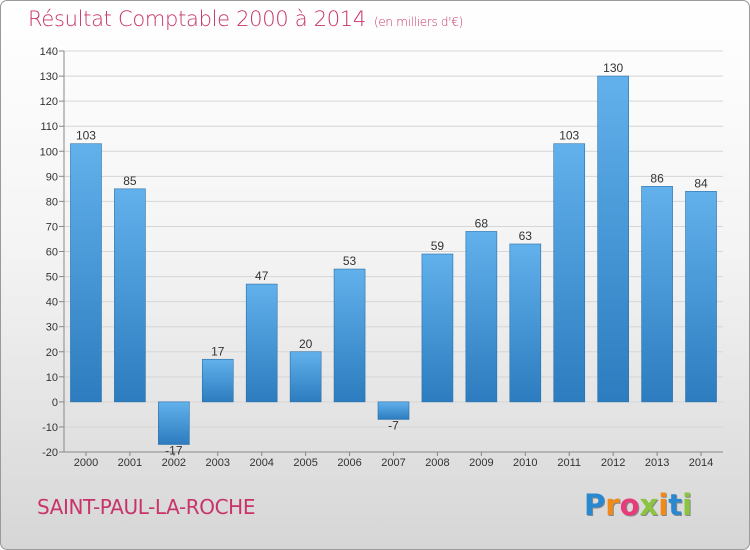 Image resolution: width=750 pixels, height=550 pixels. I want to click on logo-letter: x, so click(649, 505).